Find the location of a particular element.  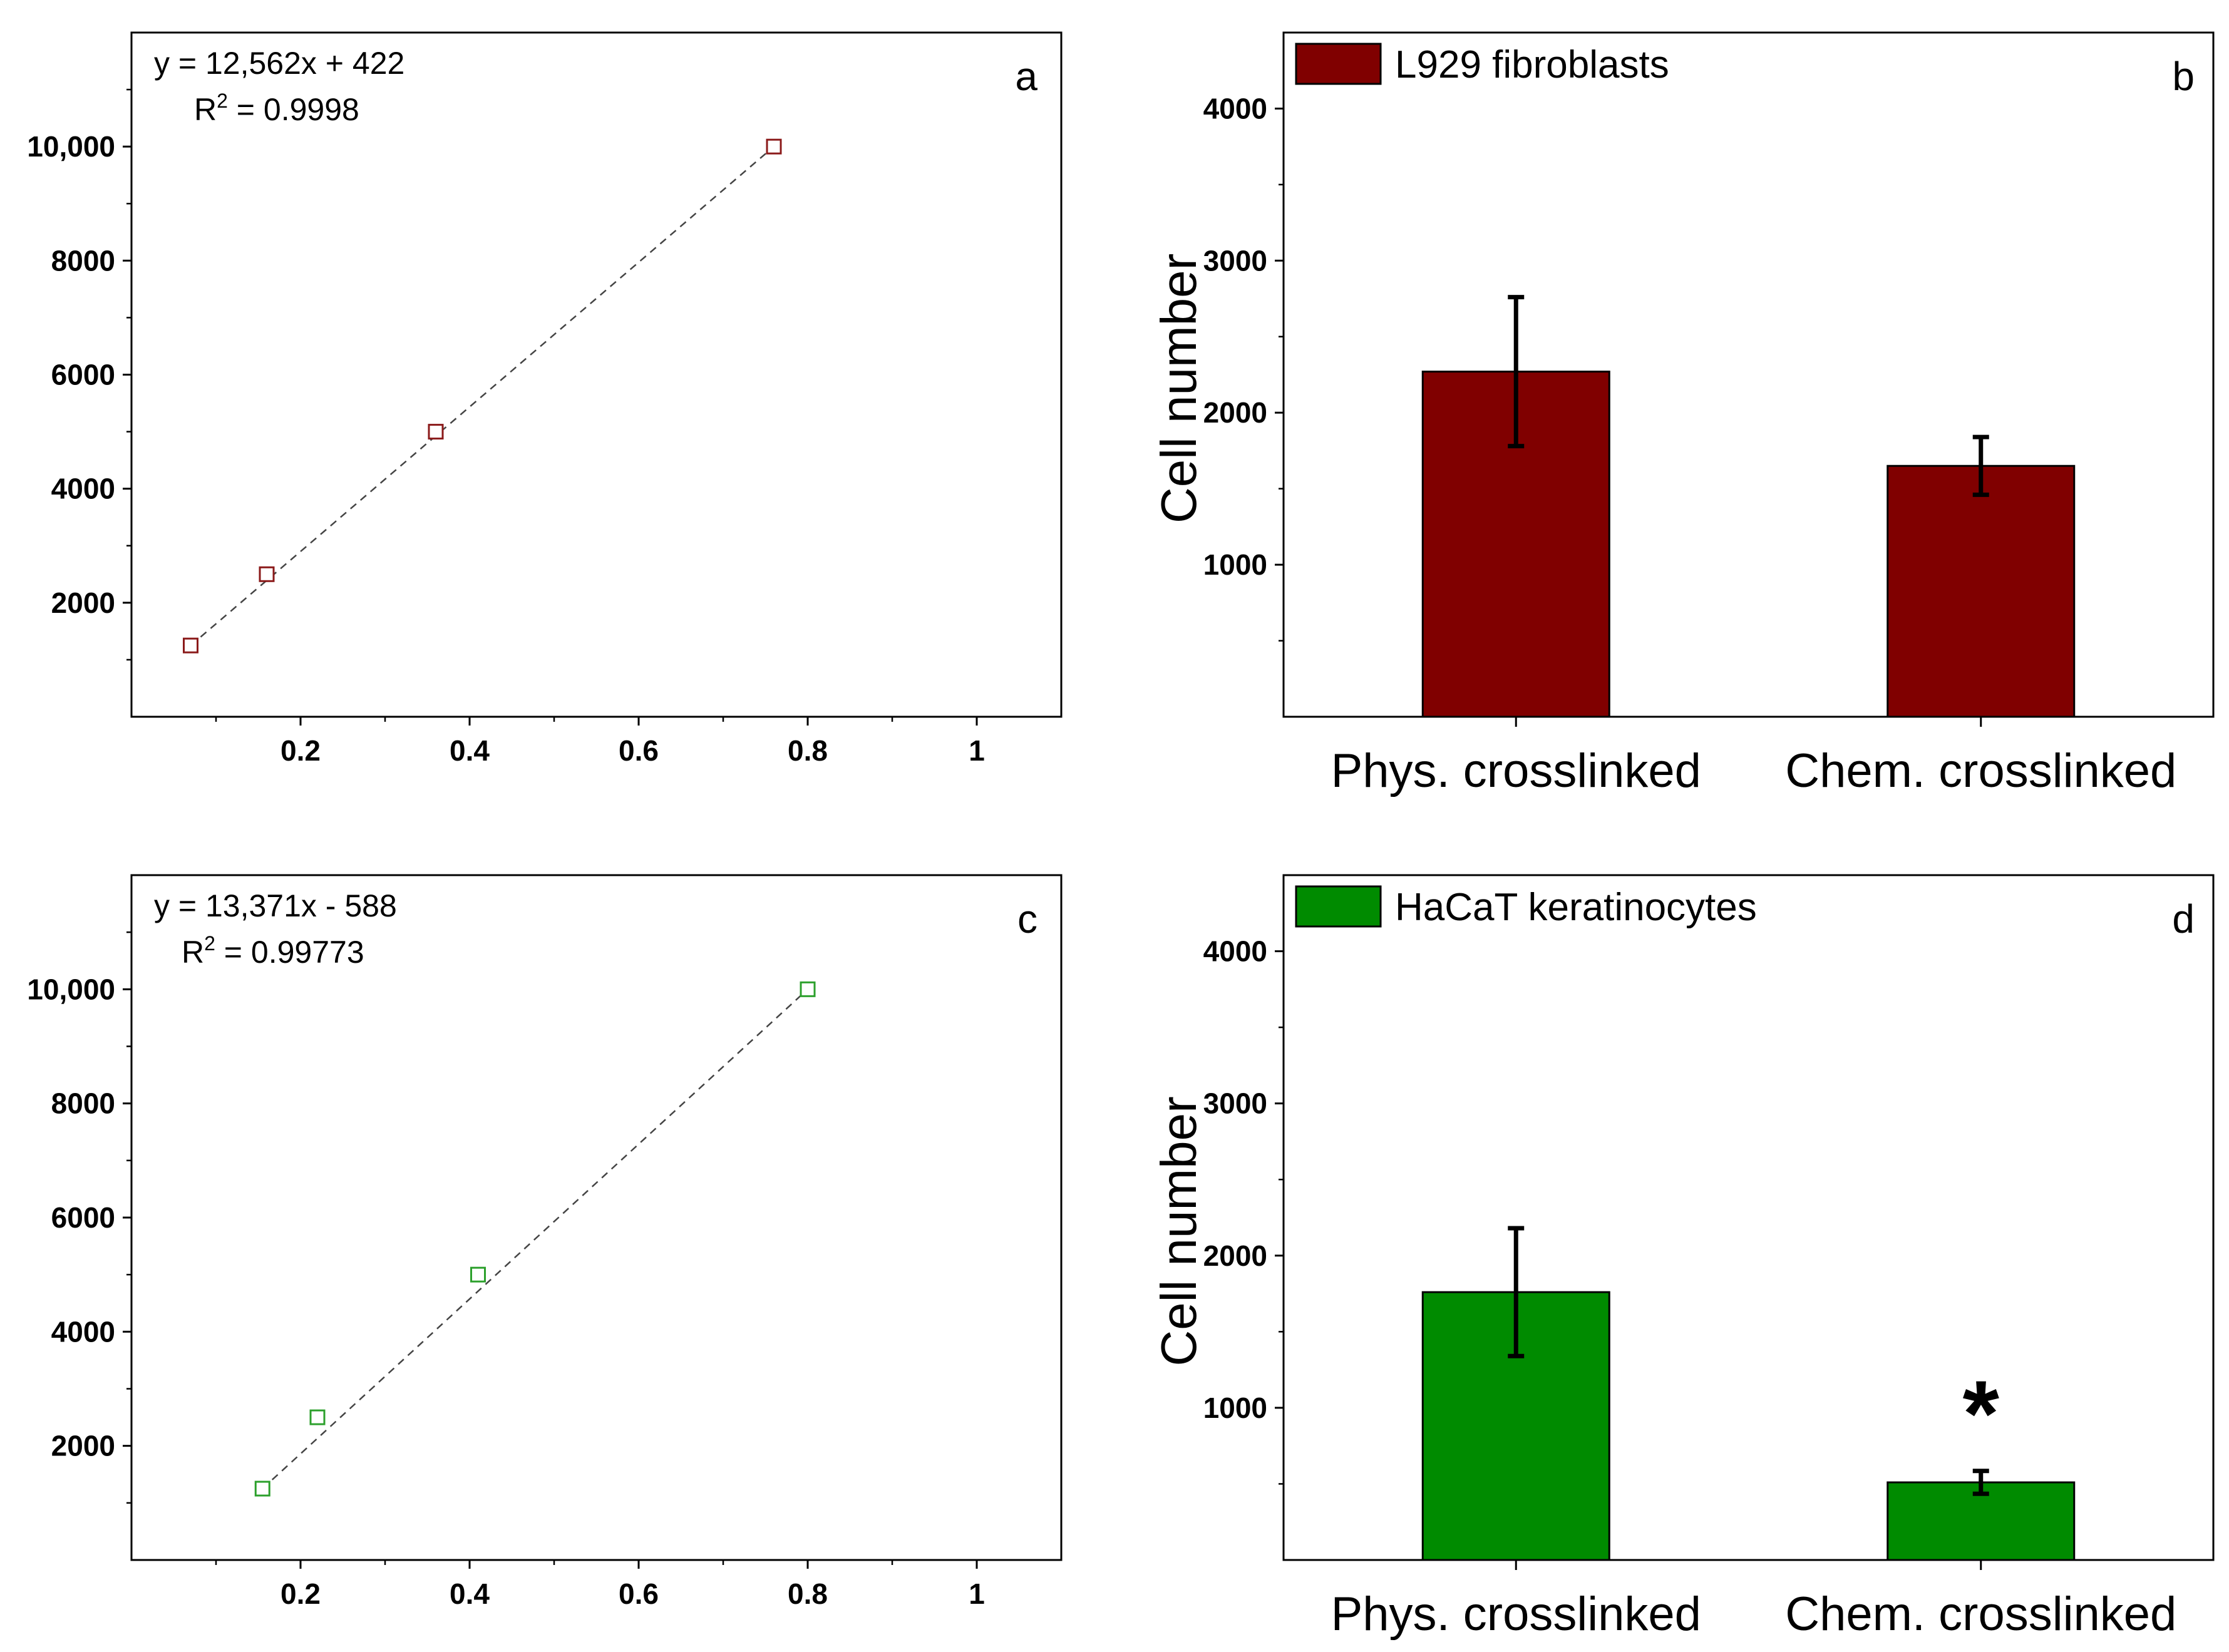

bar is located at coordinates (1982, 591).